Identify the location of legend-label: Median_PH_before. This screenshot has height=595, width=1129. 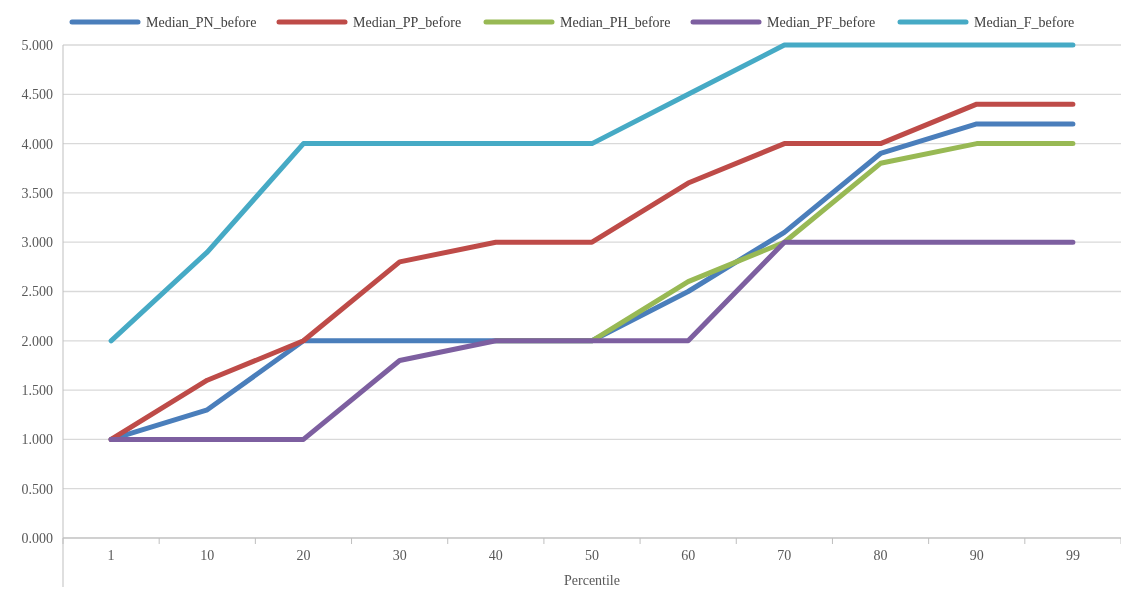
(615, 22).